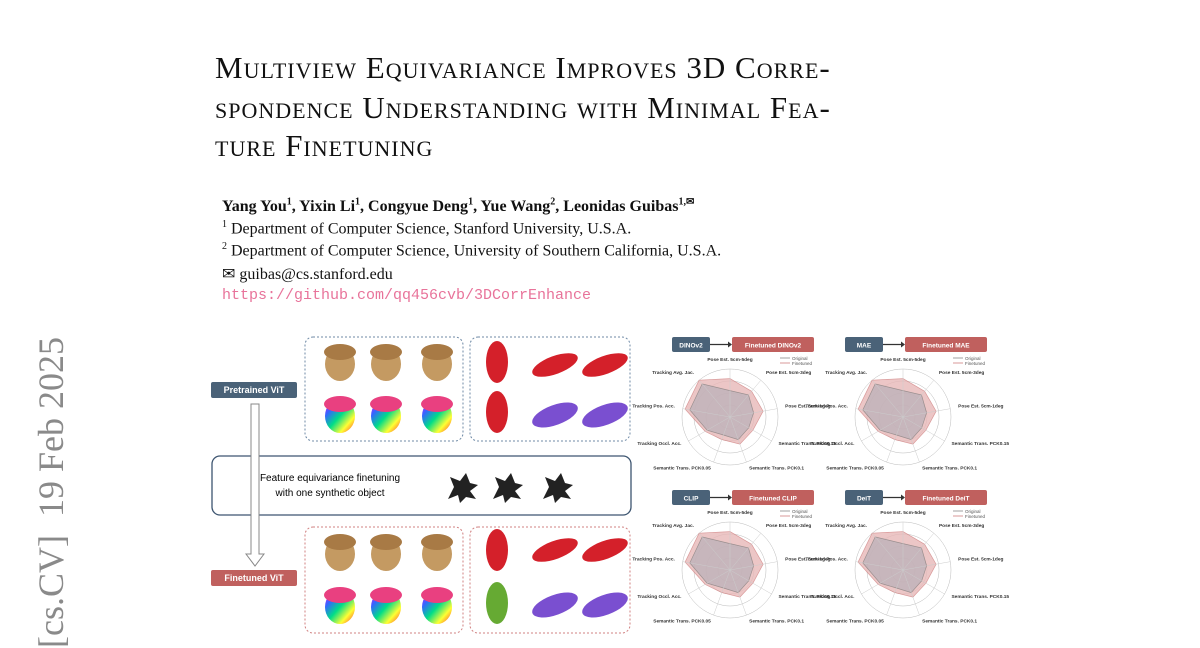 This screenshot has width=1200, height=648. Describe the element at coordinates (471, 202) in the screenshot. I see `author-sup: 1` at that location.